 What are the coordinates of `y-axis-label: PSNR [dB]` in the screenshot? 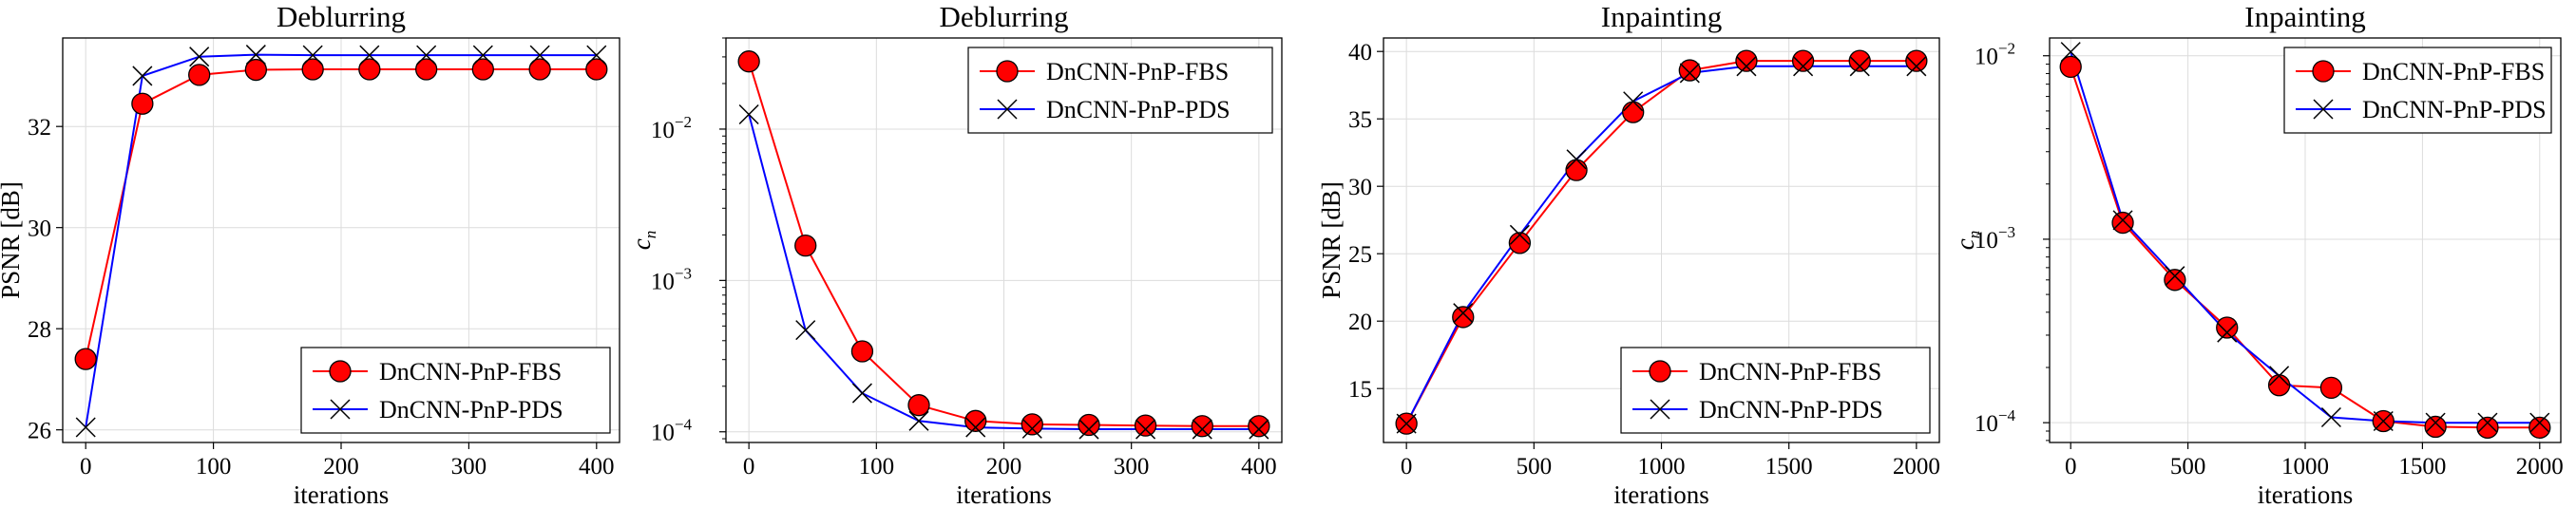 It's located at (1331, 240).